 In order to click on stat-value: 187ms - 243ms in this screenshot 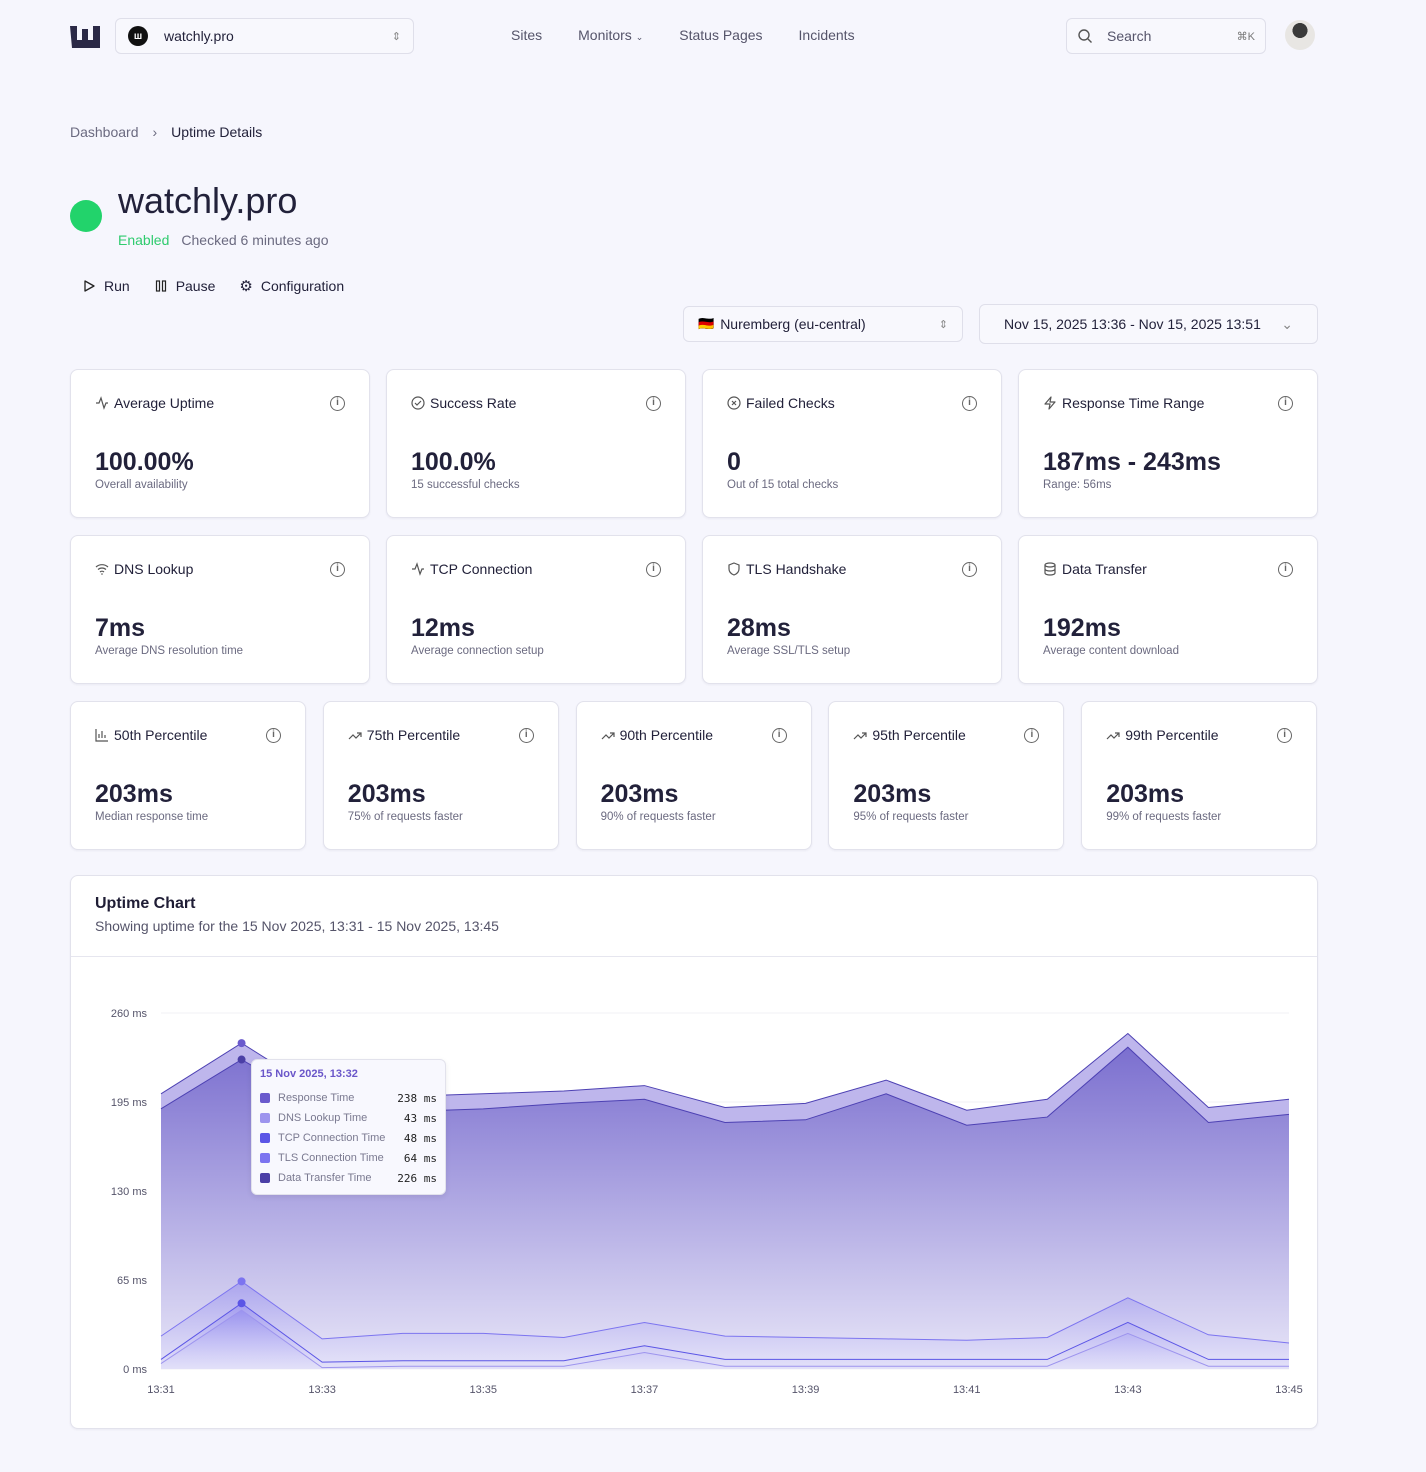, I will do `click(1132, 462)`.